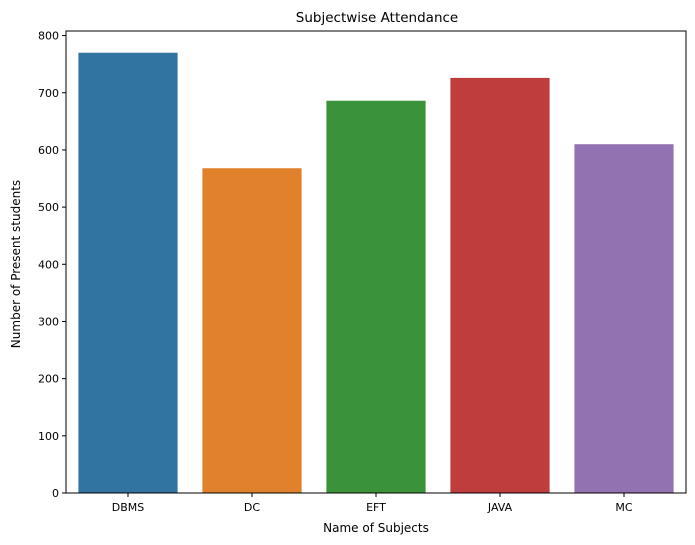  Describe the element at coordinates (376, 297) in the screenshot. I see `bar-eft` at that location.